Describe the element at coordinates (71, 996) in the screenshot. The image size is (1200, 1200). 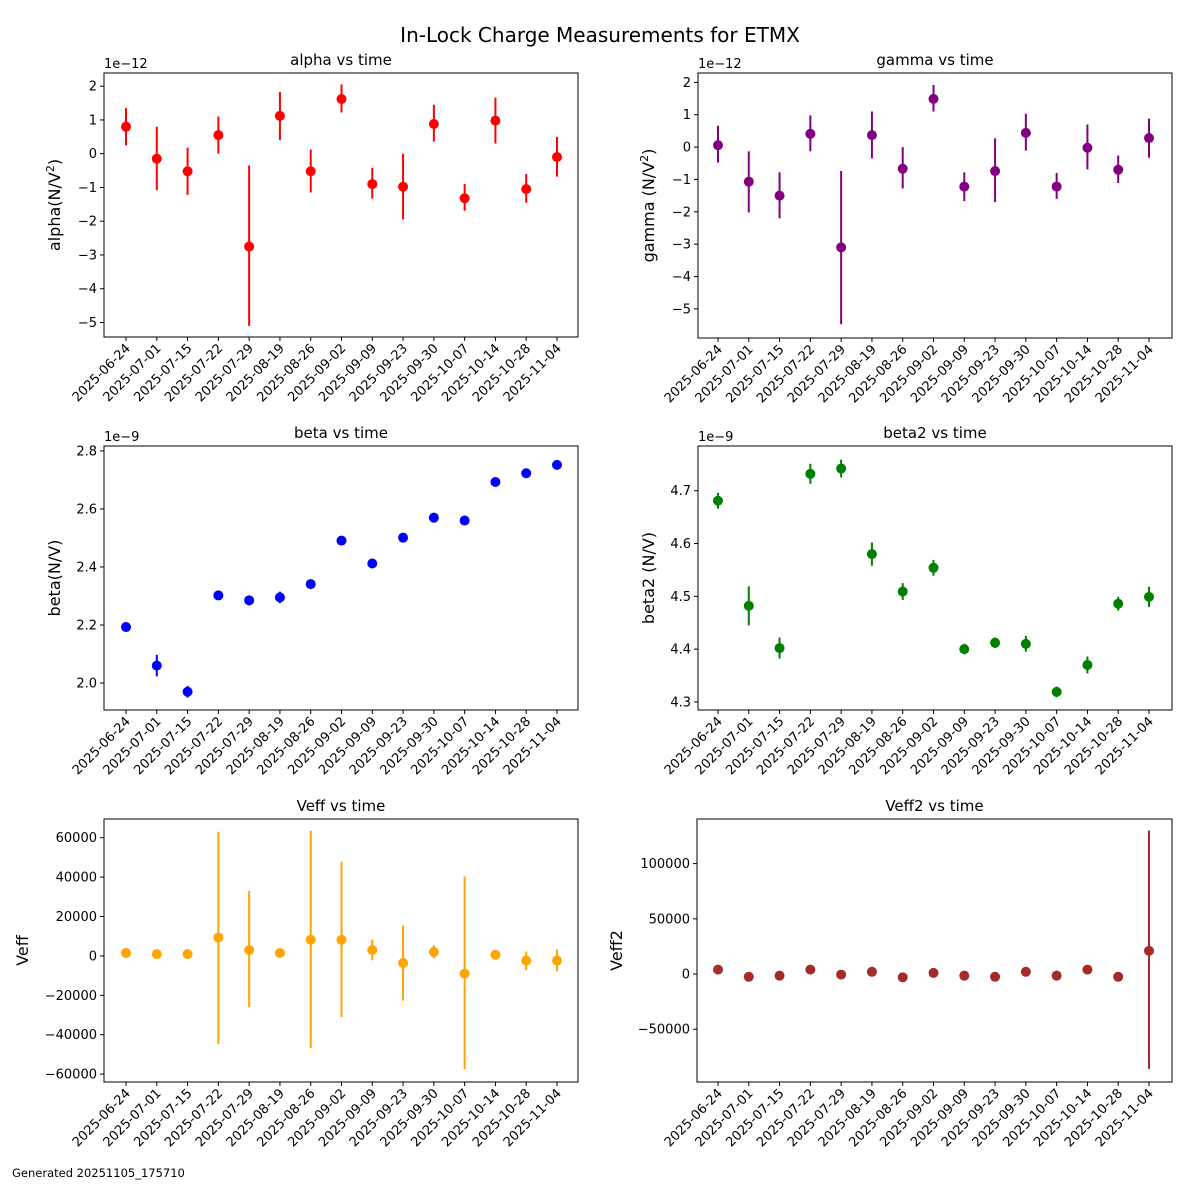
I see `y-tick-label: −20000` at that location.